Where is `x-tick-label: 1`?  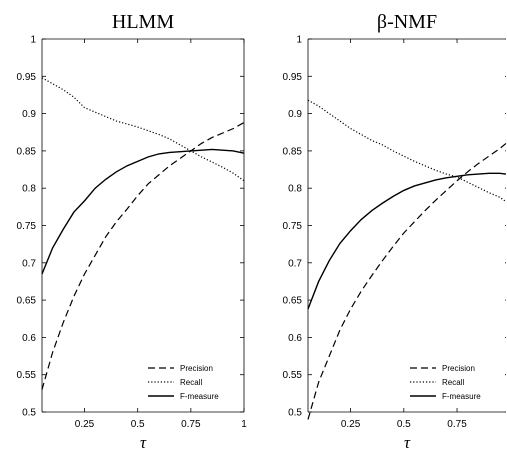 x-tick-label: 1 is located at coordinates (244, 424).